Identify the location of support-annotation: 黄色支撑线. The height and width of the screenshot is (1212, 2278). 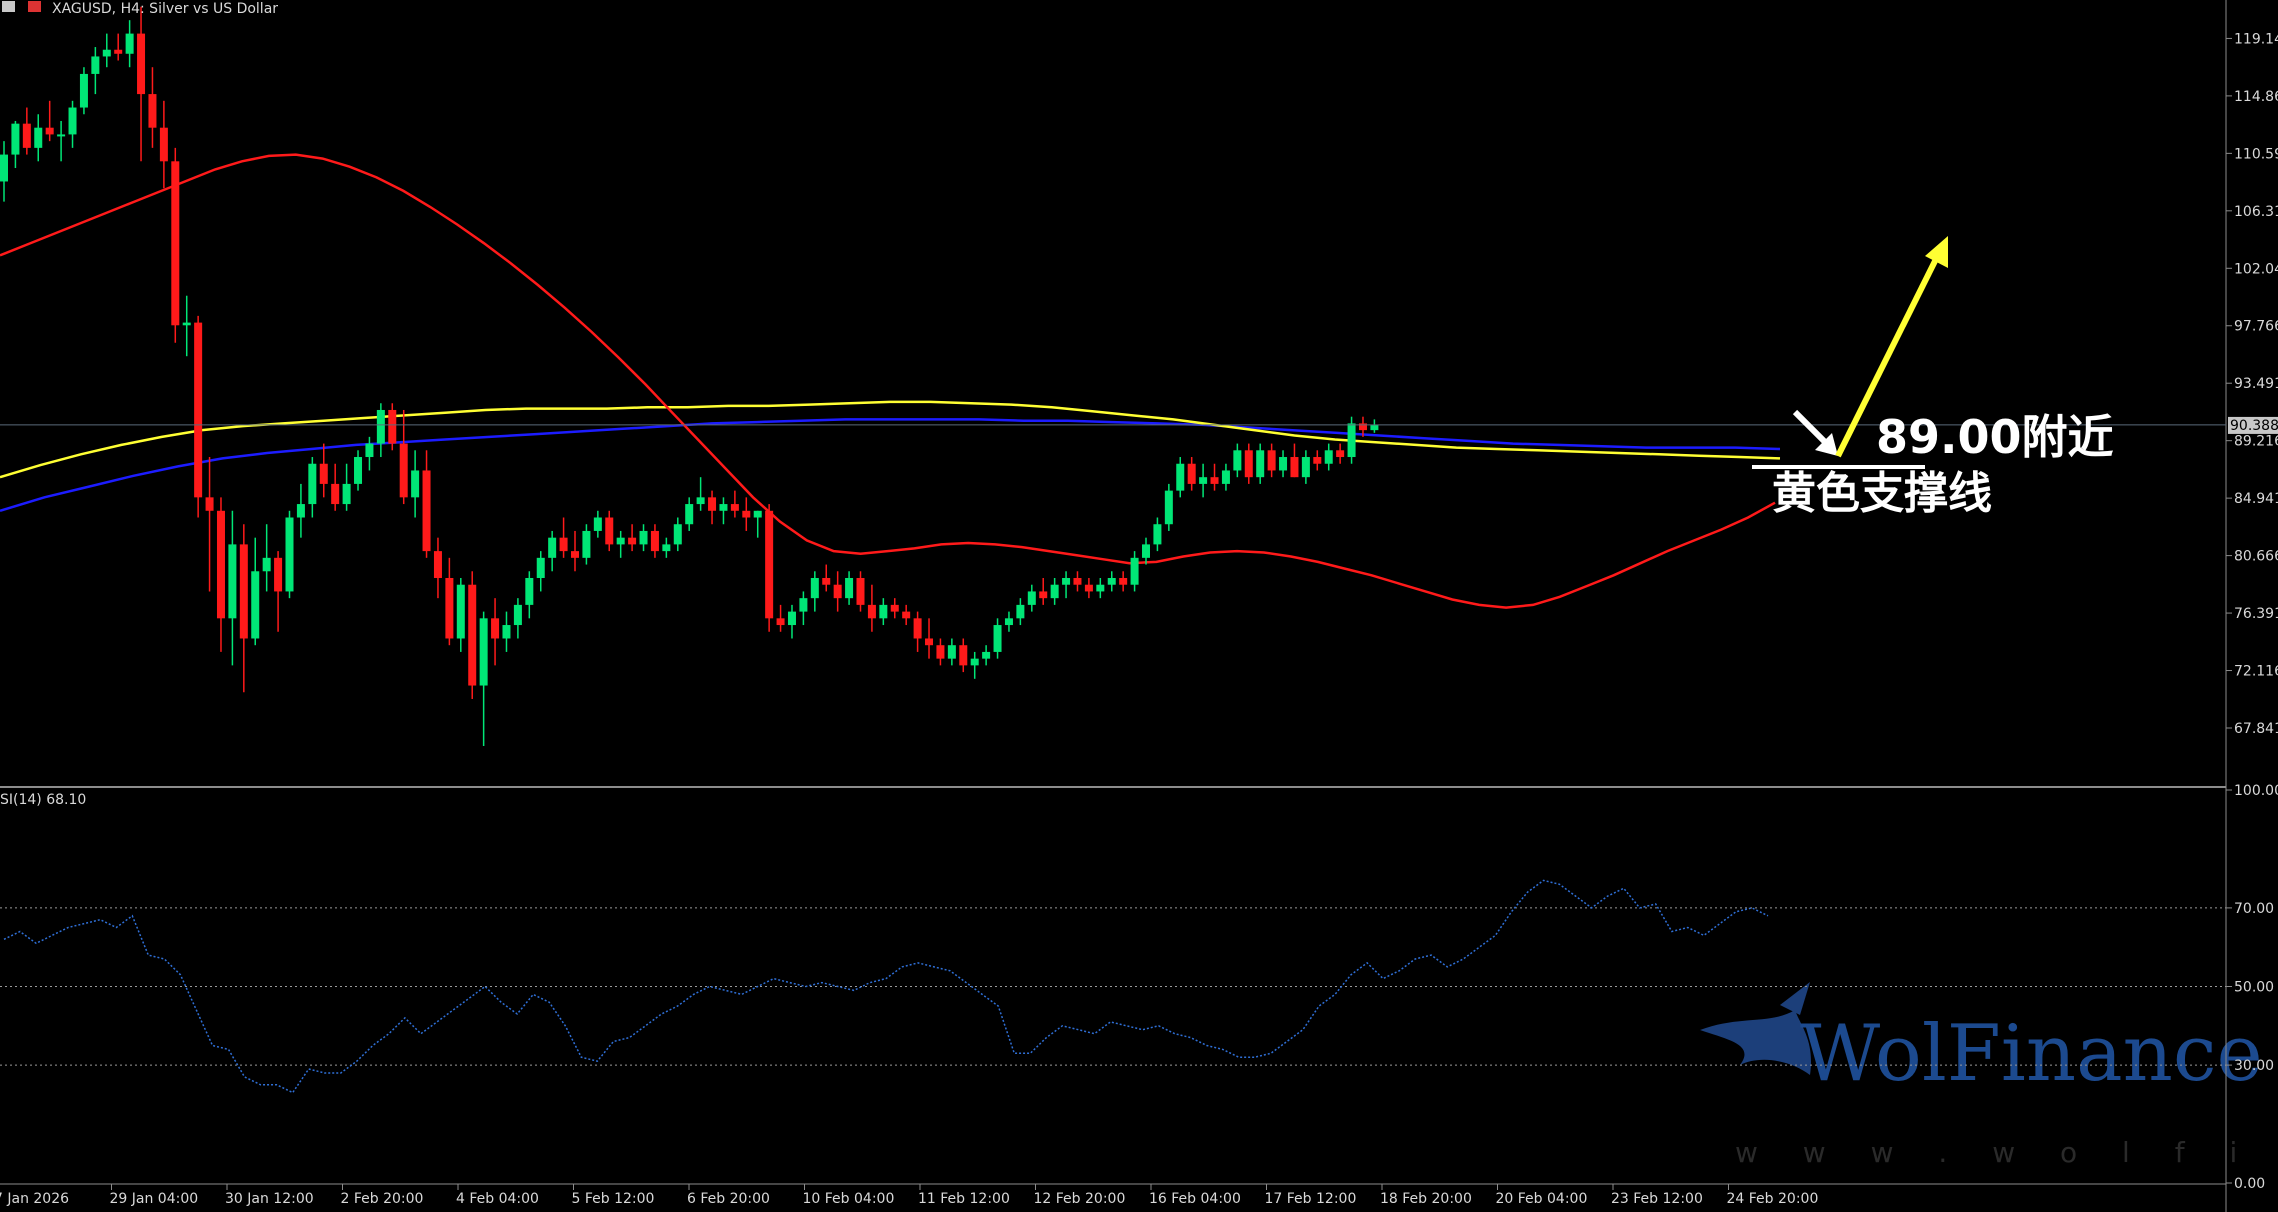
(1882, 493).